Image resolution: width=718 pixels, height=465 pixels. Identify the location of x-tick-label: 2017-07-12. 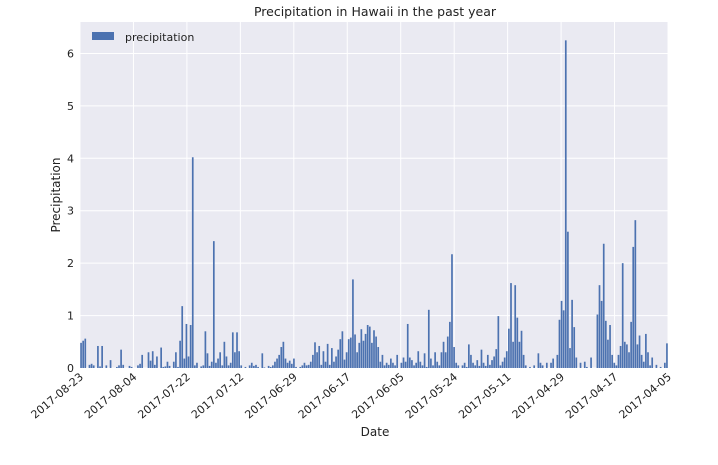
(217, 395).